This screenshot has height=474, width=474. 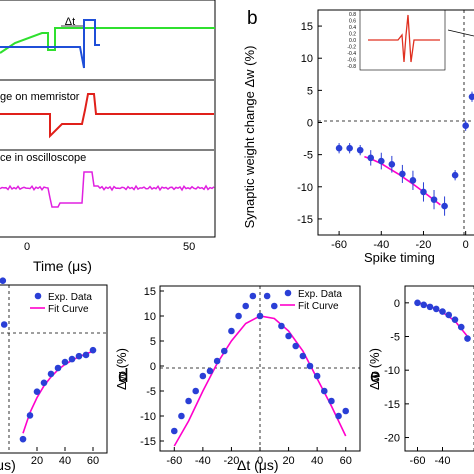 What do you see at coordinates (153, 342) in the screenshot?
I see `panel-d-y-tick-label: 5` at bounding box center [153, 342].